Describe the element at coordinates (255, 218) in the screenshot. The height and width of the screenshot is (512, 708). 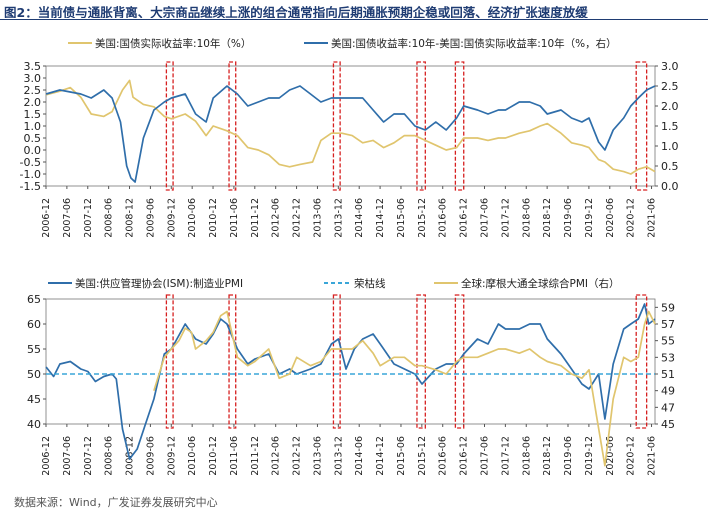
I see `x-axis-tick-label: 2011-12` at that location.